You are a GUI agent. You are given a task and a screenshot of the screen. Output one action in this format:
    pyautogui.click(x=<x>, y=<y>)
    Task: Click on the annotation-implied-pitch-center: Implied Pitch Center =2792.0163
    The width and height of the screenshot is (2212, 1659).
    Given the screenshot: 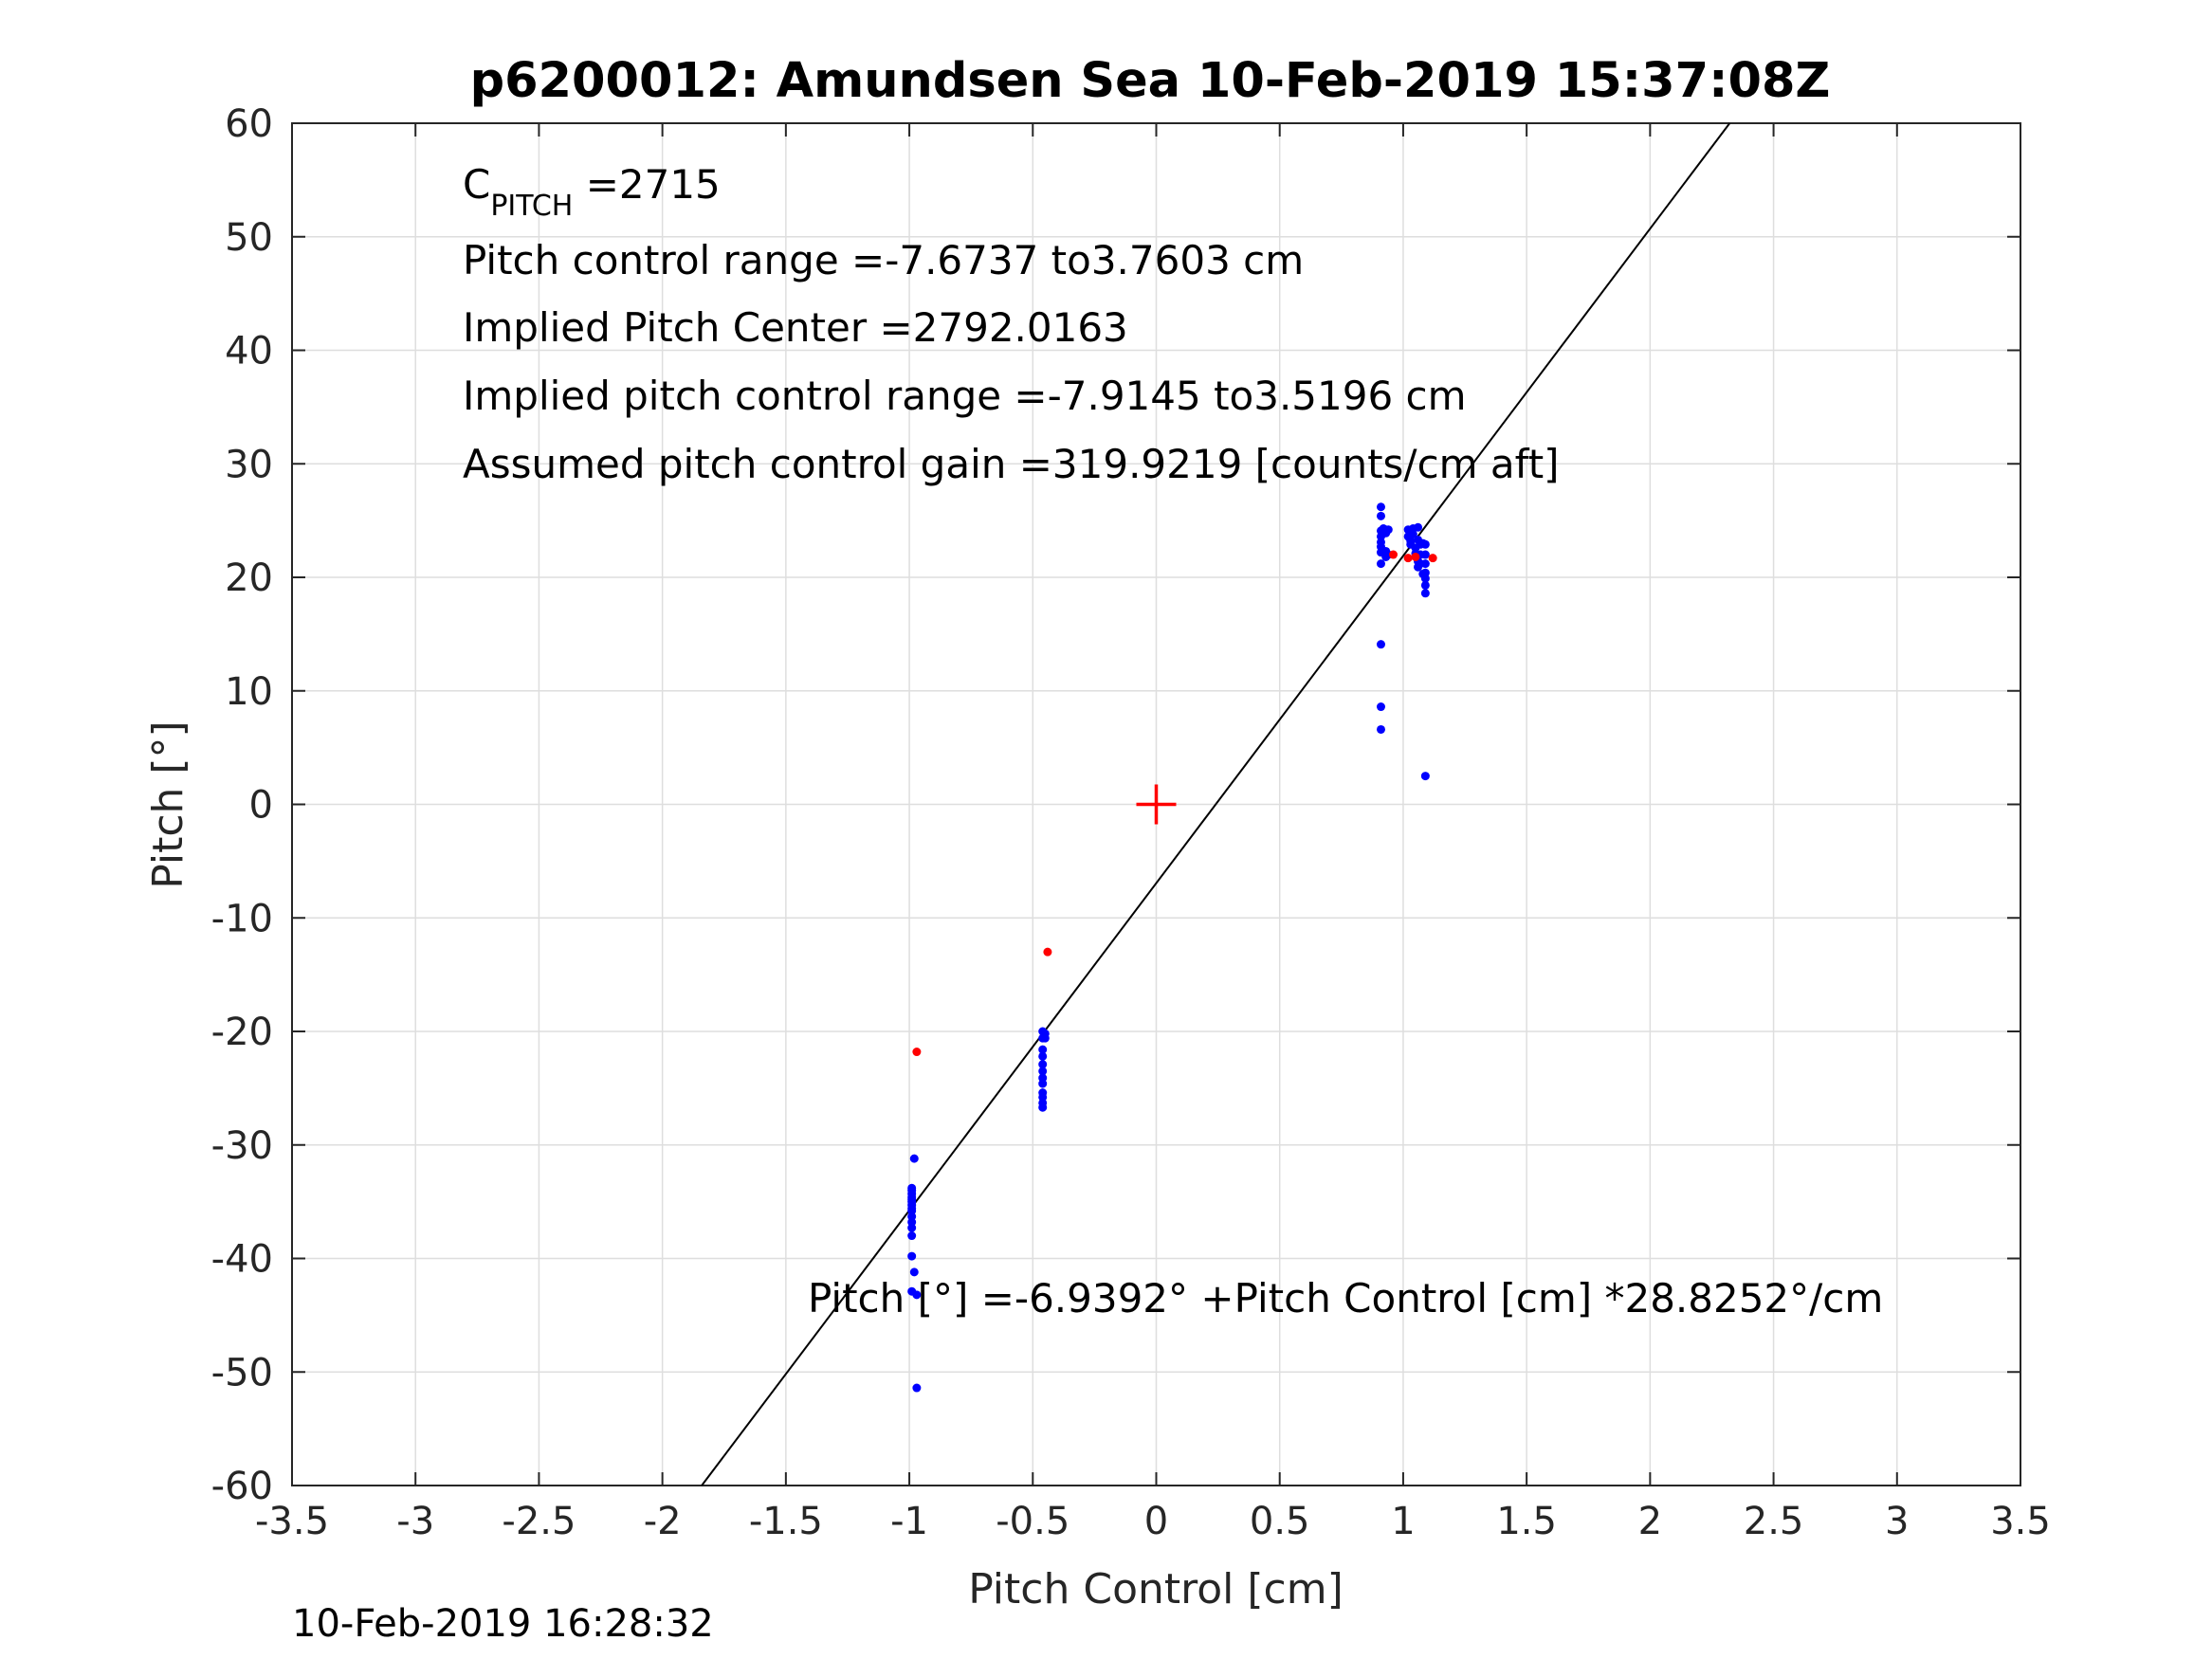 What is the action you would take?
    pyautogui.click(x=795, y=327)
    